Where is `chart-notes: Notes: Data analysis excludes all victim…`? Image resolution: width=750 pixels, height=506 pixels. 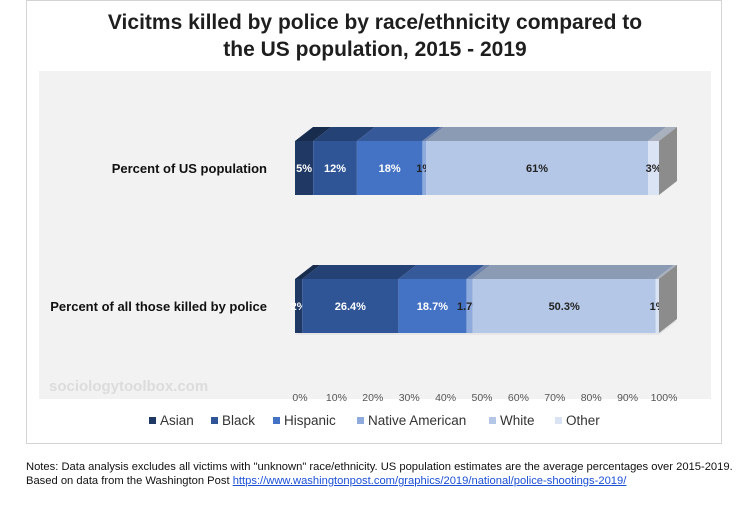 chart-notes: Notes: Data analysis excludes all victim… is located at coordinates (385, 474).